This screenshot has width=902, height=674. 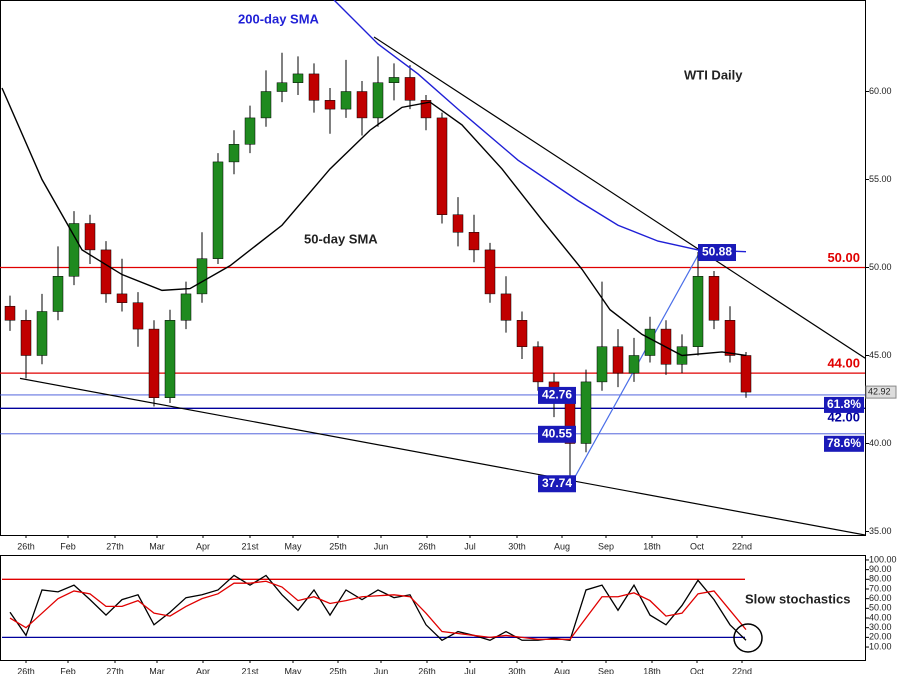 What do you see at coordinates (797, 598) in the screenshot?
I see `stoch-title: Slow stochastics` at bounding box center [797, 598].